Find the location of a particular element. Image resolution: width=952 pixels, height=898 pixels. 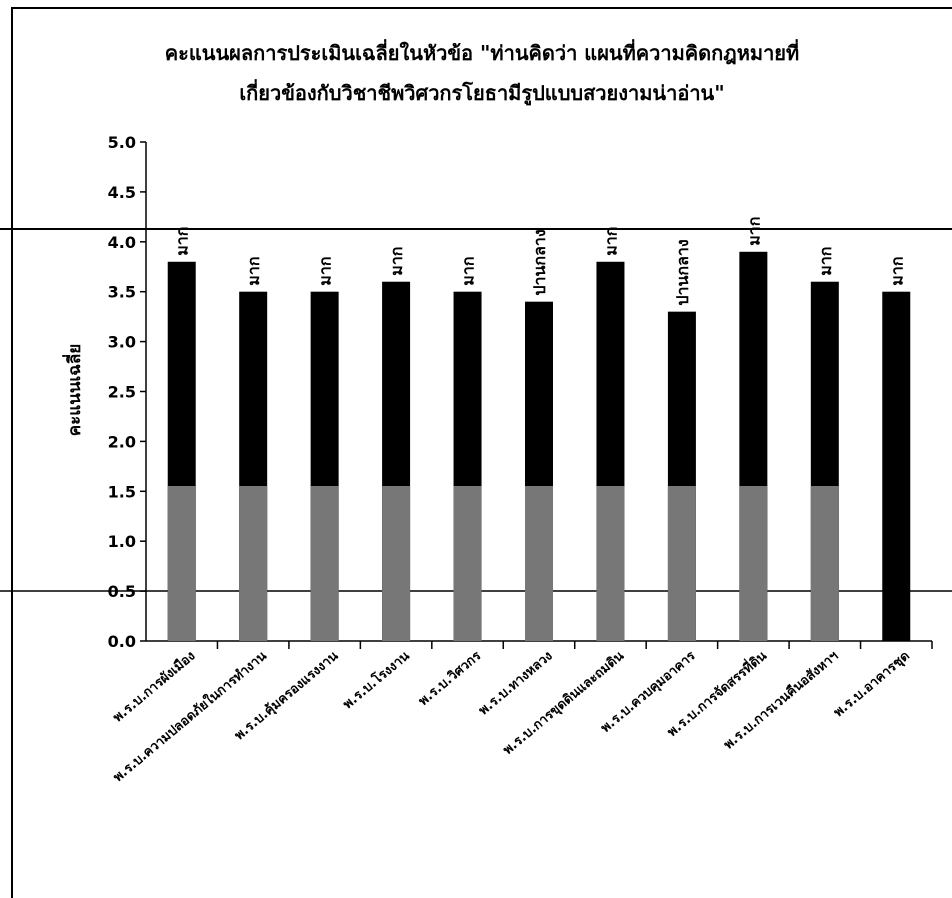

y-axis-ticks: 0.0 0.5 1.0 1.5 2.0 2.5 3.0 3.5 4.0 4.5 5.0 is located at coordinates (127, 392).